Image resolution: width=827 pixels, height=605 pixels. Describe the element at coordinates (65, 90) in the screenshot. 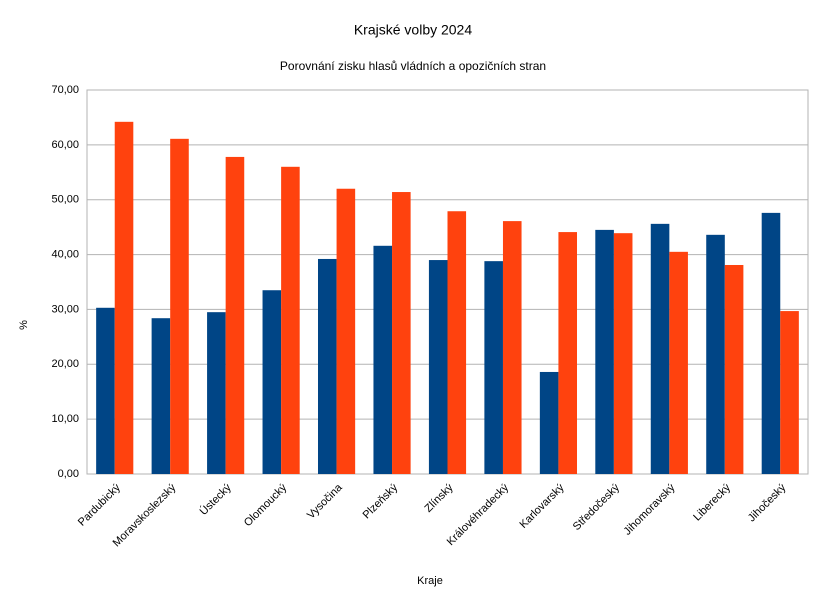

I see `y-tick-label: 70,00` at that location.